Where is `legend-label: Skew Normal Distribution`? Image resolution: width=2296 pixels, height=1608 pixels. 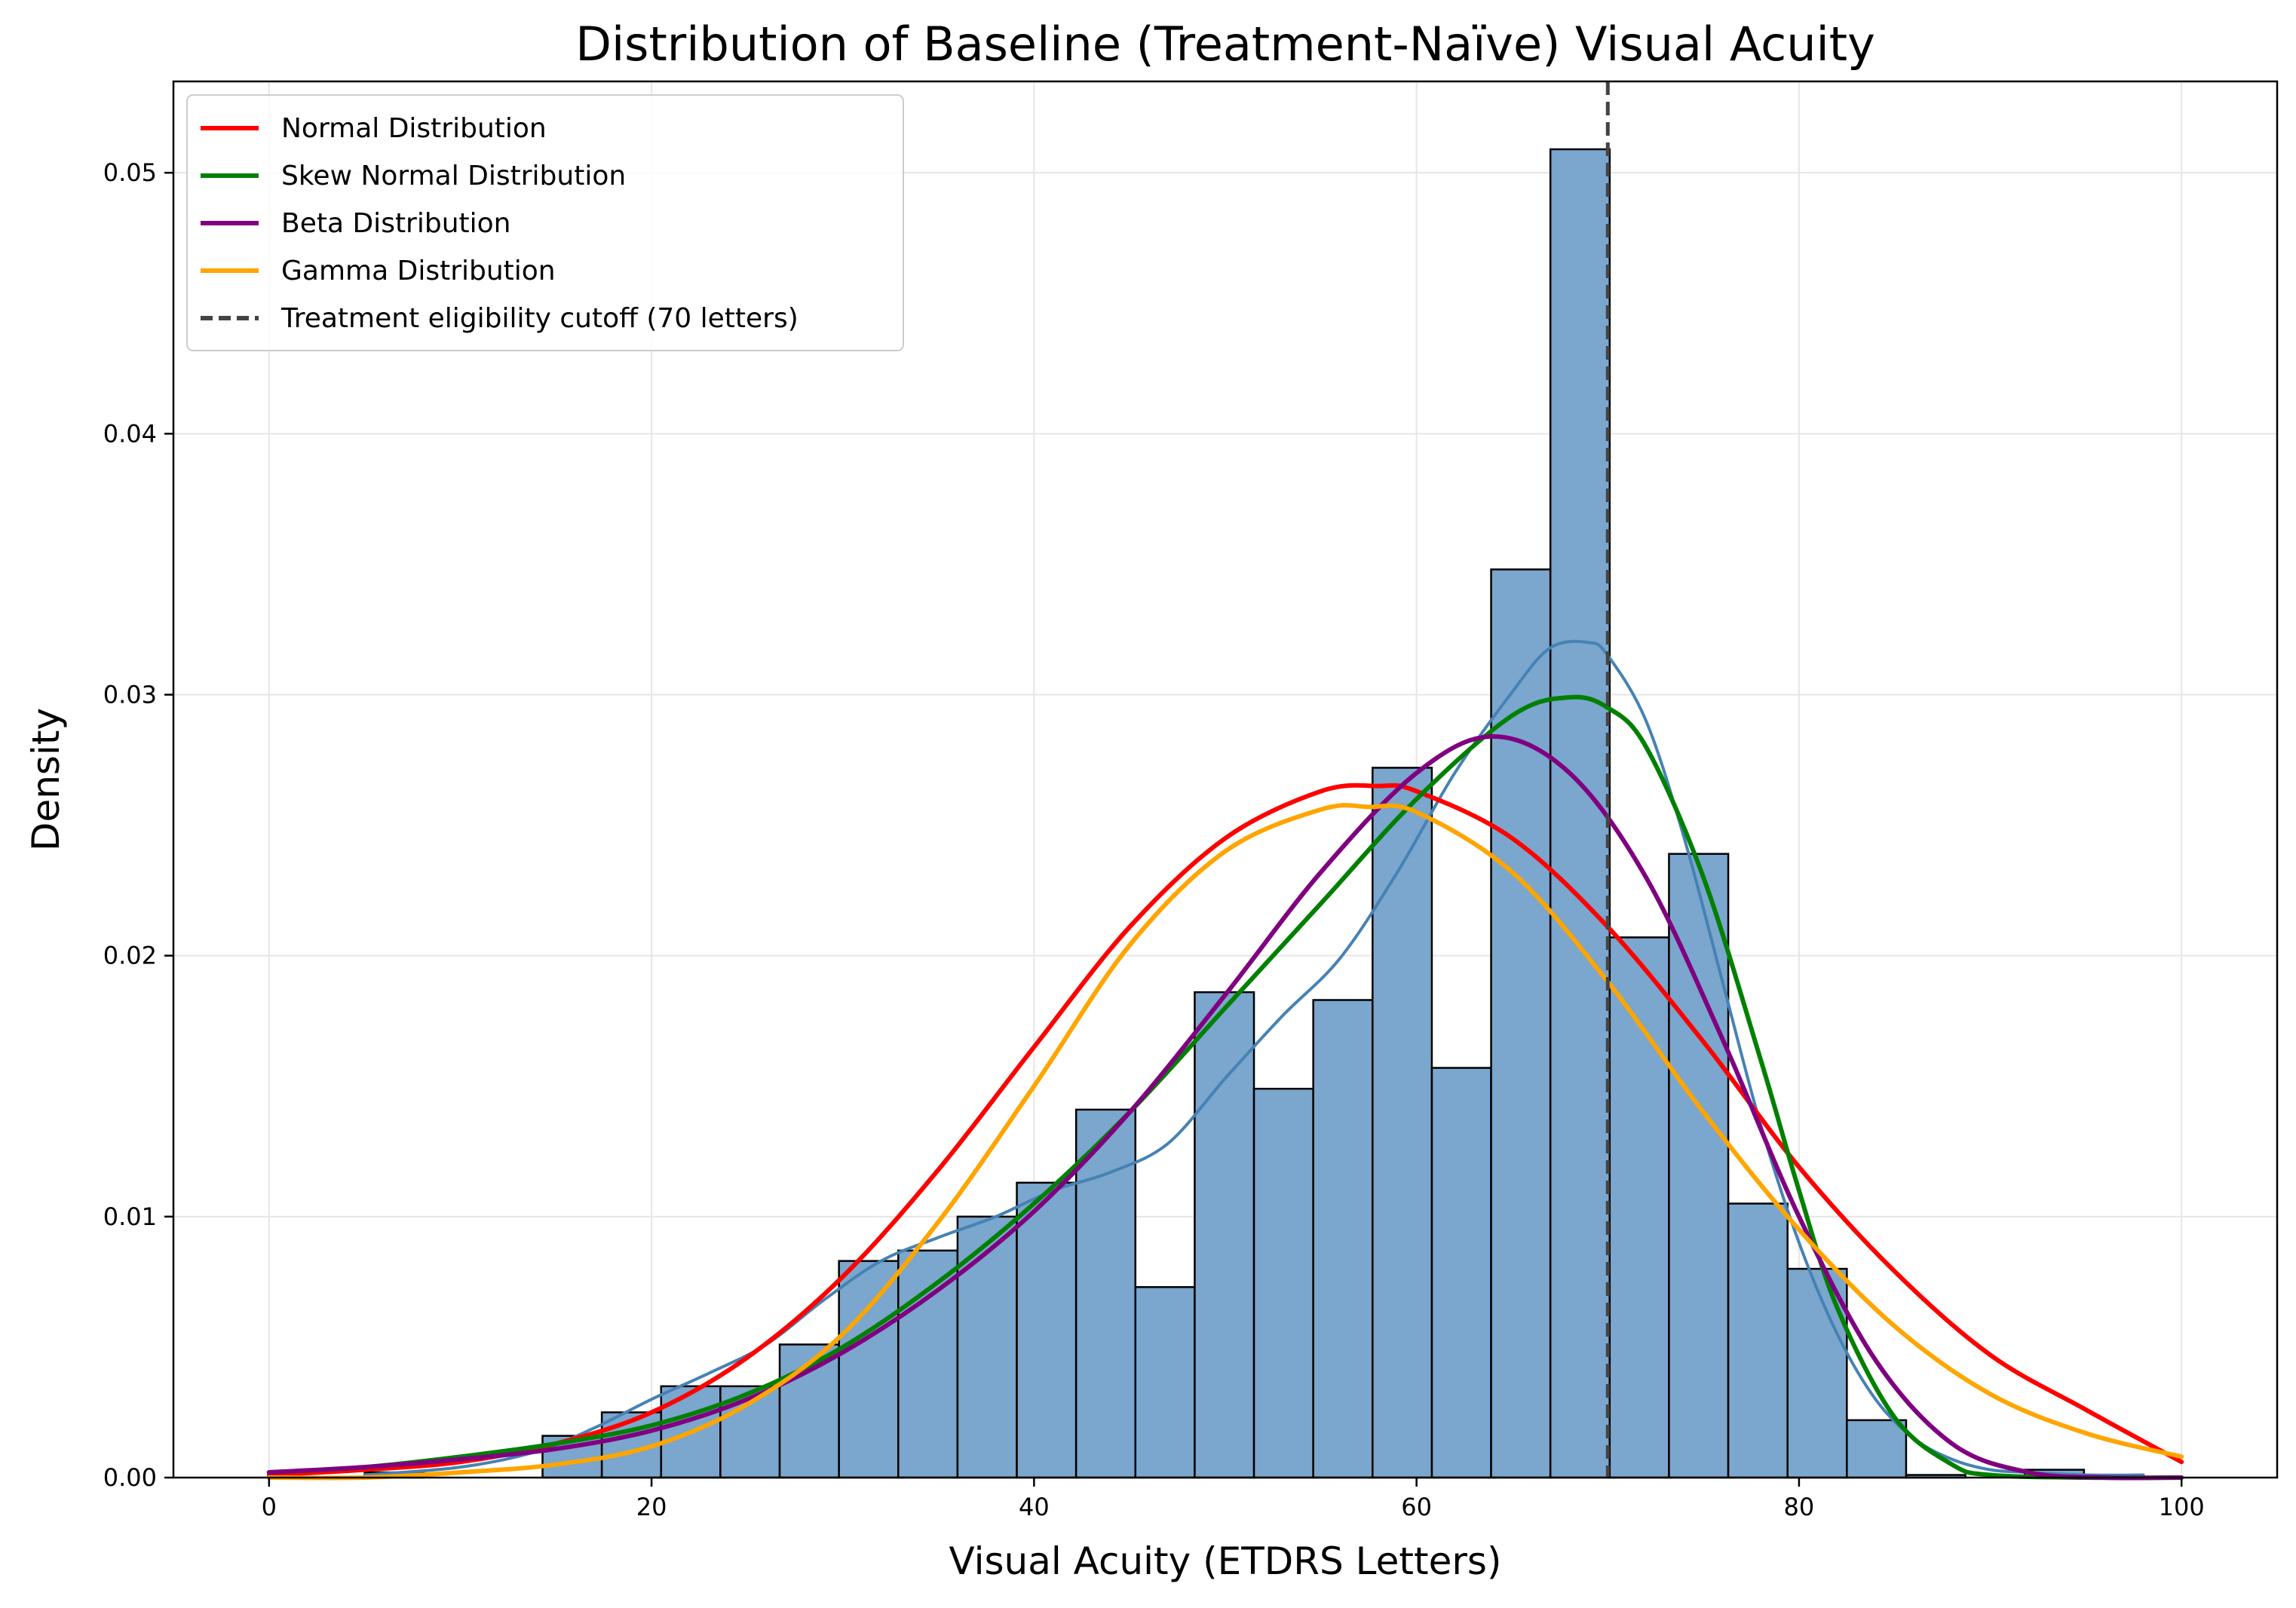 legend-label: Skew Normal Distribution is located at coordinates (453, 176).